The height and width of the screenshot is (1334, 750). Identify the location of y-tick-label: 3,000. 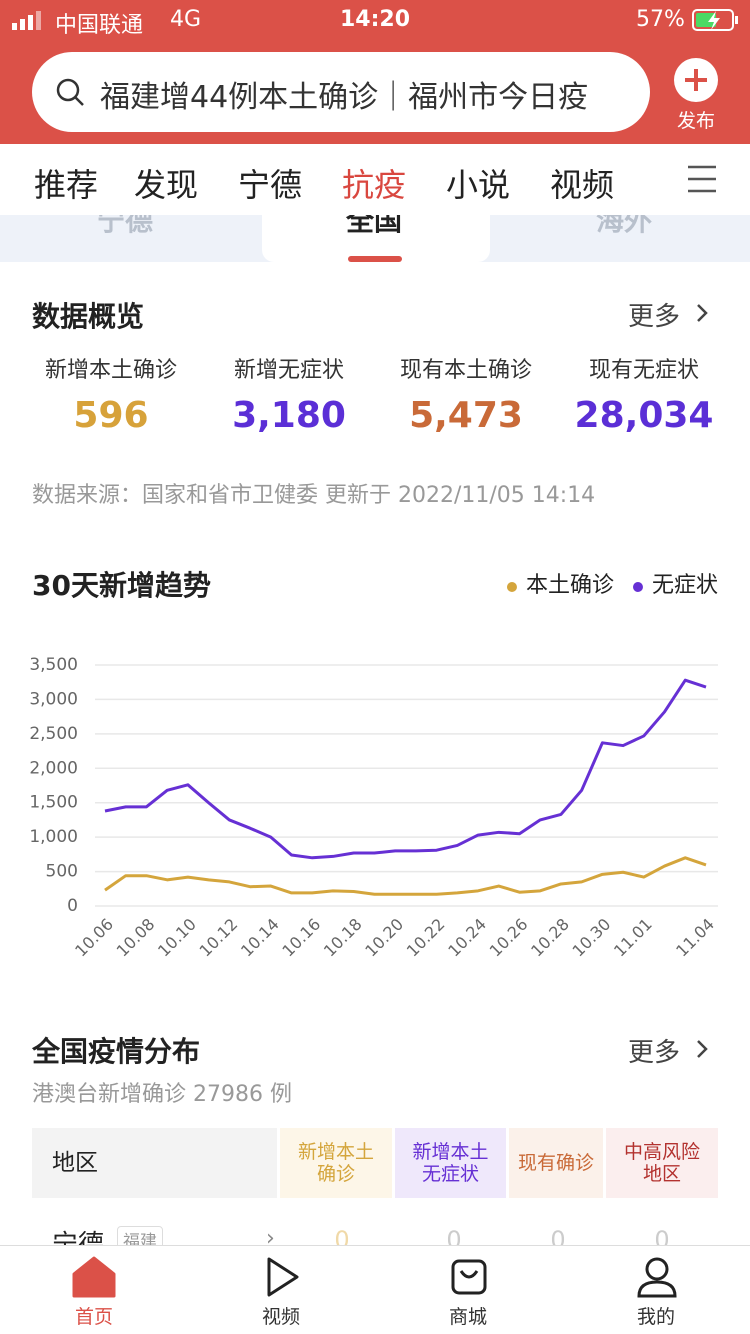
(53, 699).